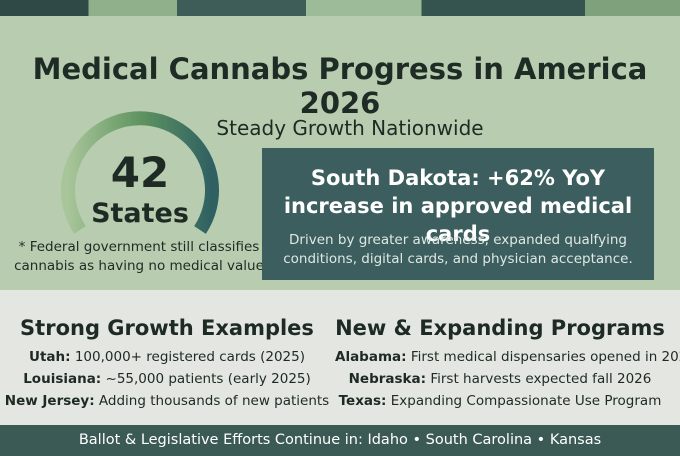  I want to click on item-label: Louisiana:, so click(62, 379).